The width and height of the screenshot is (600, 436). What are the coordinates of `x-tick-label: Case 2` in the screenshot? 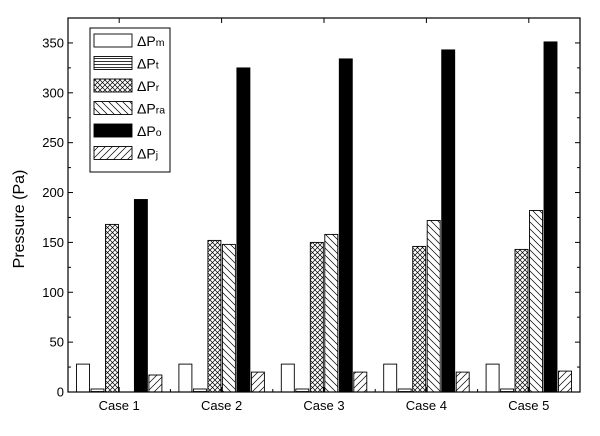 It's located at (221, 405).